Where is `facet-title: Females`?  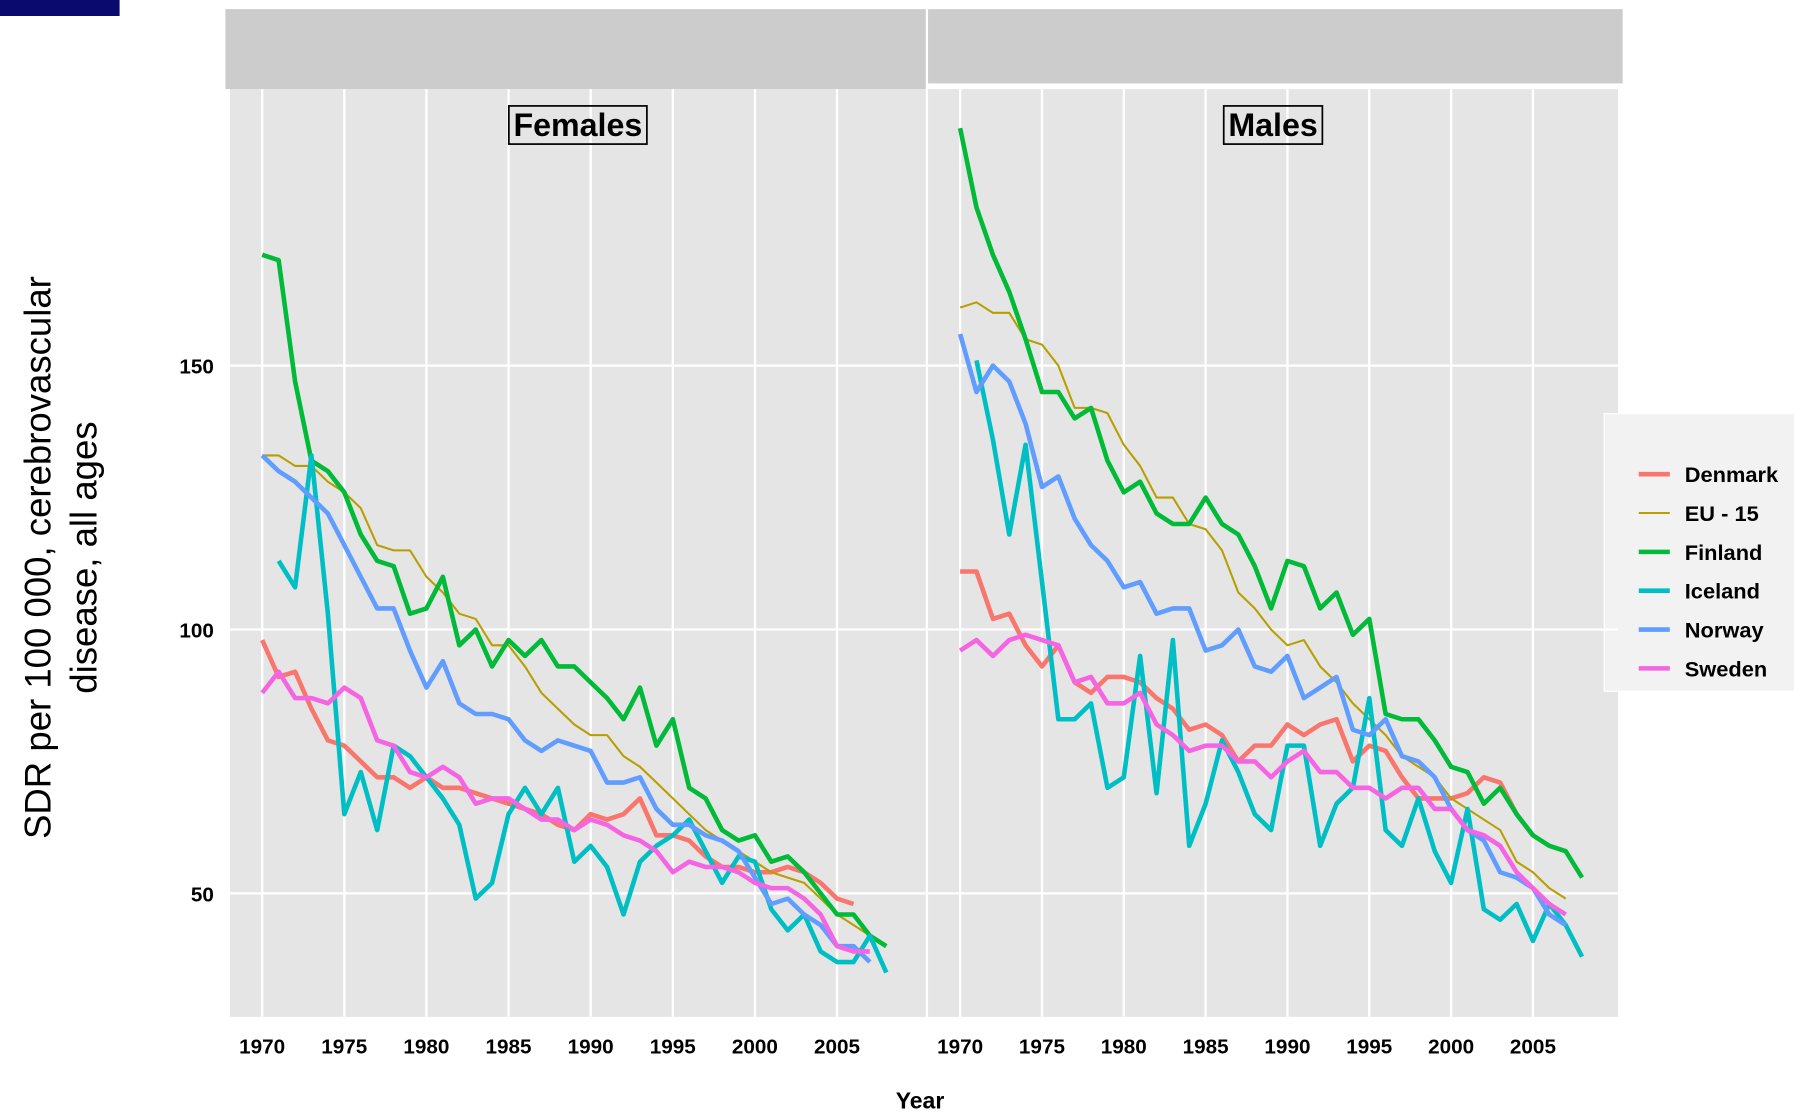 facet-title: Females is located at coordinates (577, 125).